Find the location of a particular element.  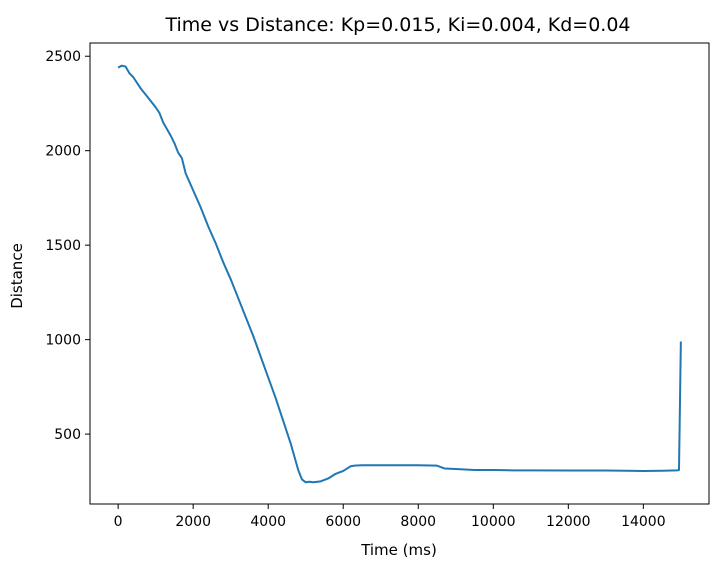

y-axis-label: Distance is located at coordinates (17, 276).